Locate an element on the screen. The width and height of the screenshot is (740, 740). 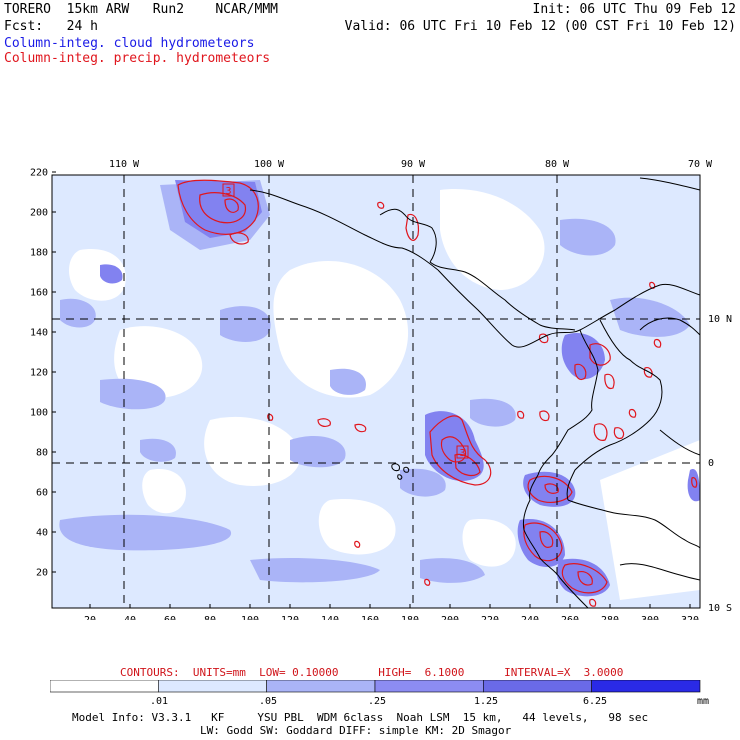
y-tick-label: 80 is located at coordinates (42, 453).